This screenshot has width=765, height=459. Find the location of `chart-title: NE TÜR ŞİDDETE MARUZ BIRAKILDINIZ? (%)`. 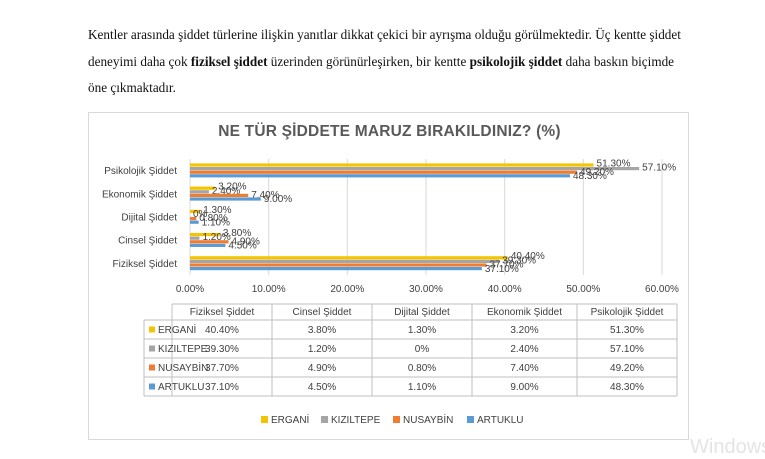

chart-title: NE TÜR ŞİDDETE MARUZ BIRAKILDINIZ? (%) is located at coordinates (389, 131).